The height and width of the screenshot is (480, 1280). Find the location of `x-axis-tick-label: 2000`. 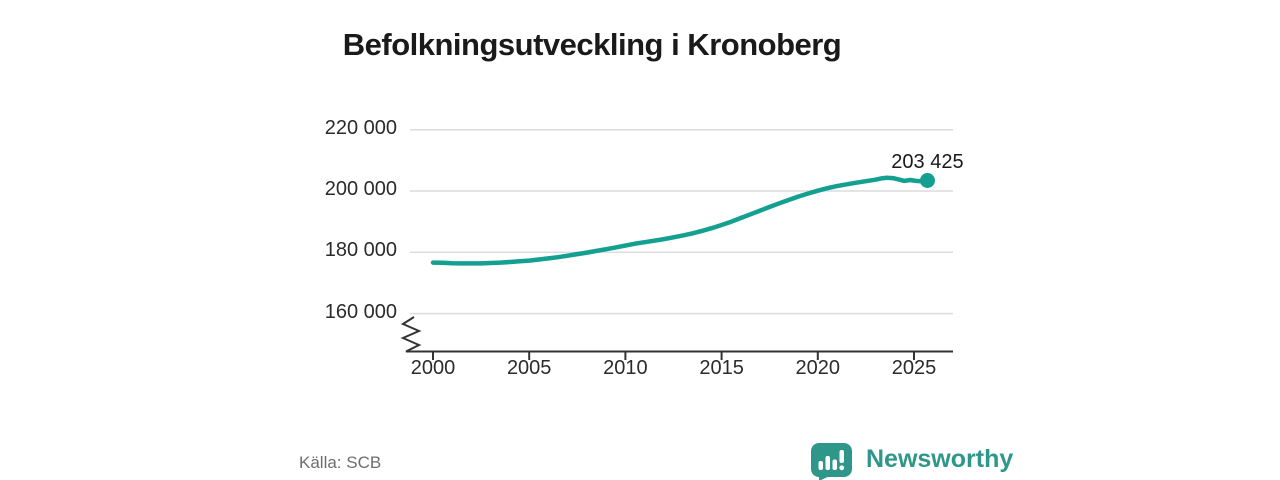

x-axis-tick-label: 2000 is located at coordinates (433, 368).